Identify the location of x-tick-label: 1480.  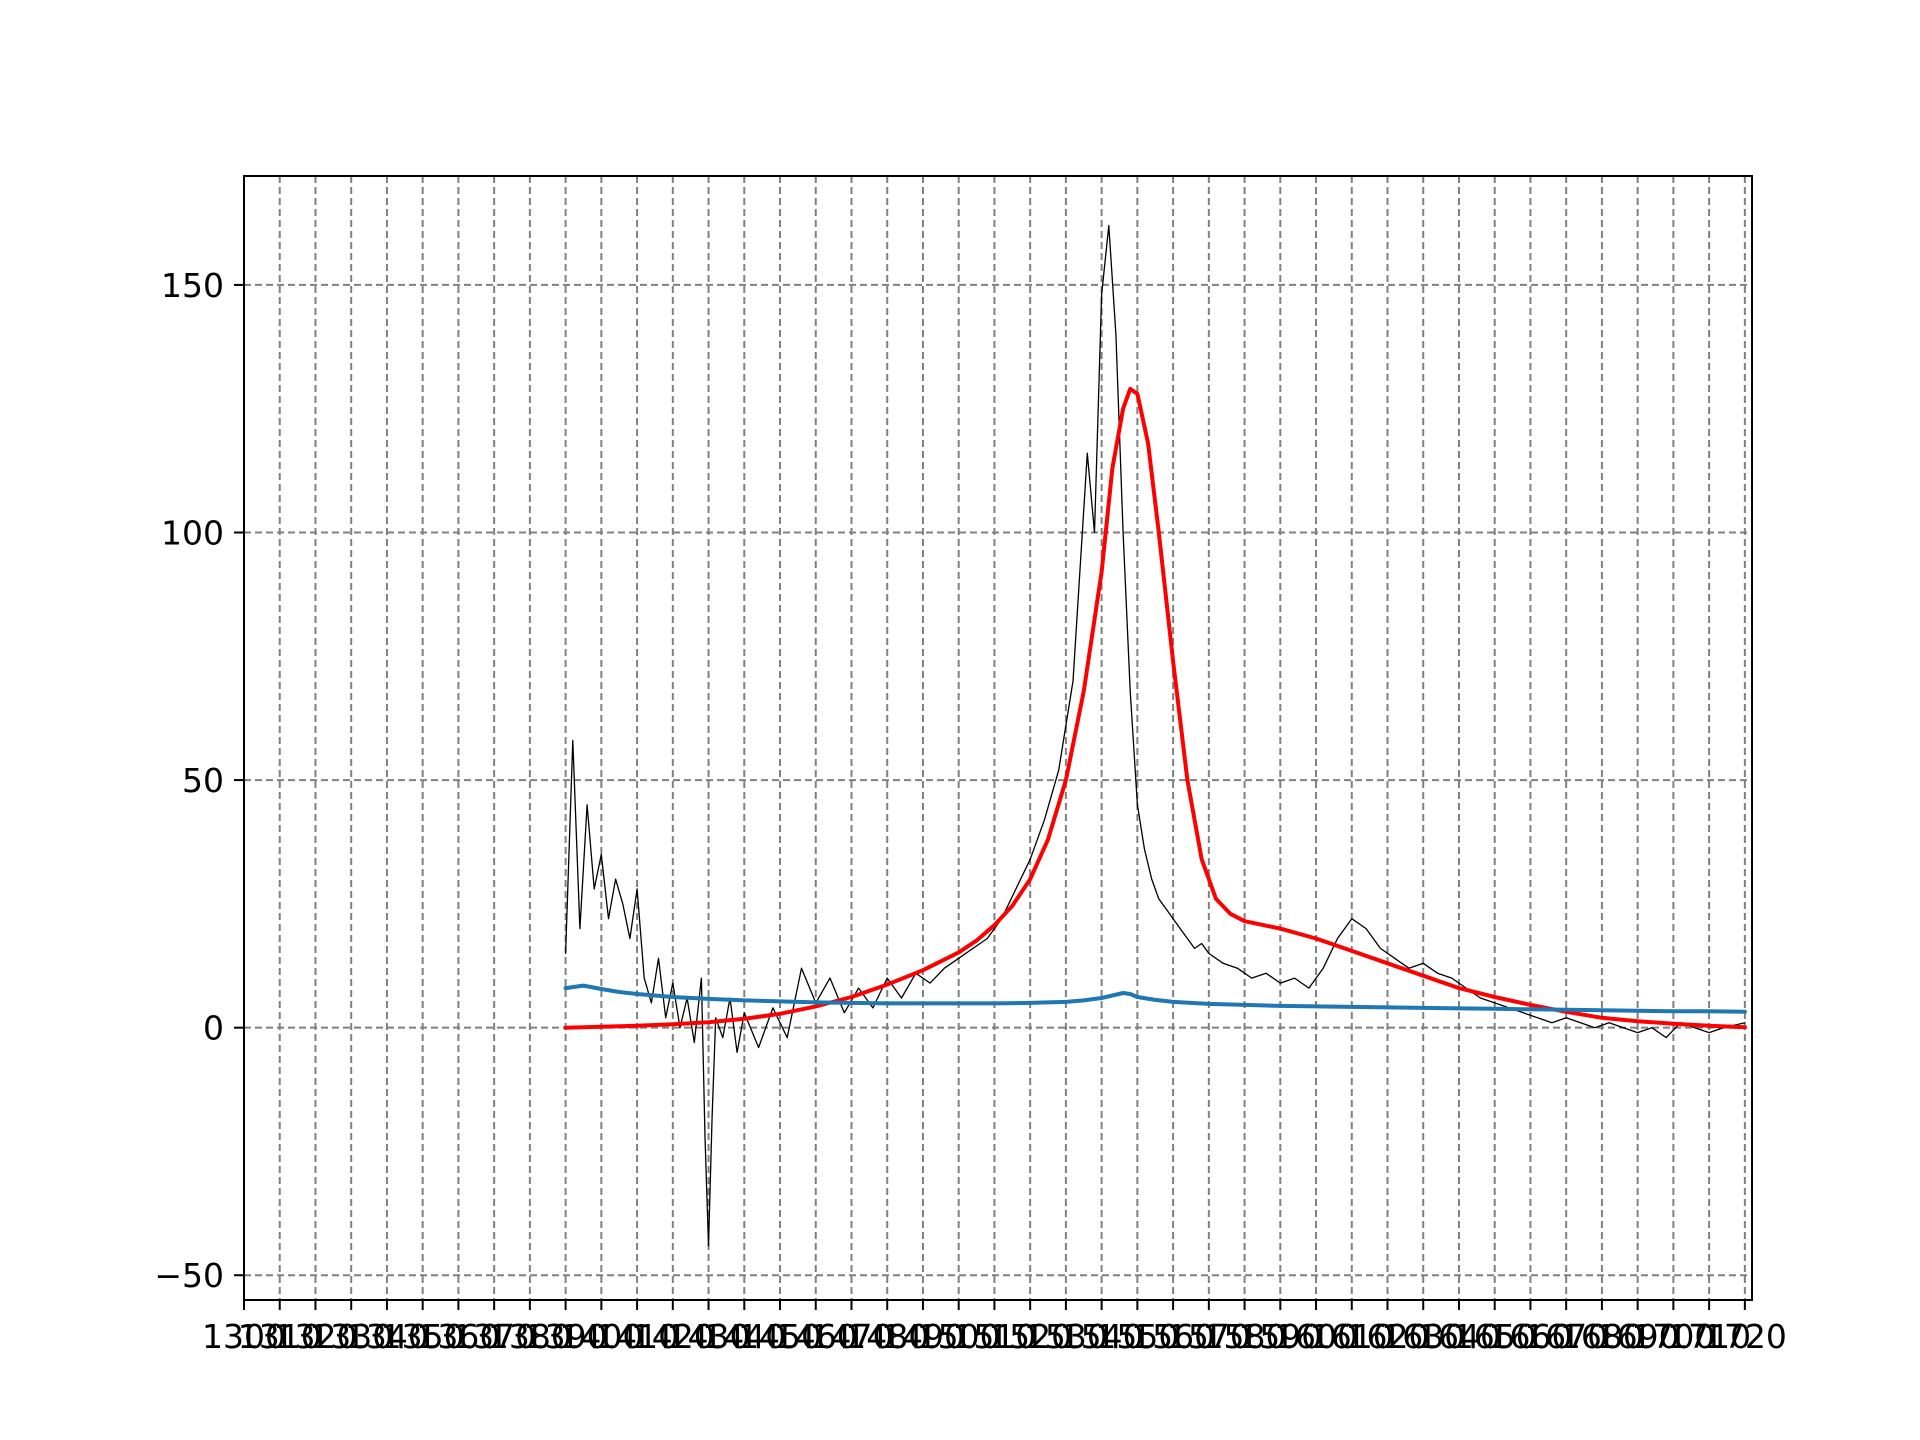
(887, 1336).